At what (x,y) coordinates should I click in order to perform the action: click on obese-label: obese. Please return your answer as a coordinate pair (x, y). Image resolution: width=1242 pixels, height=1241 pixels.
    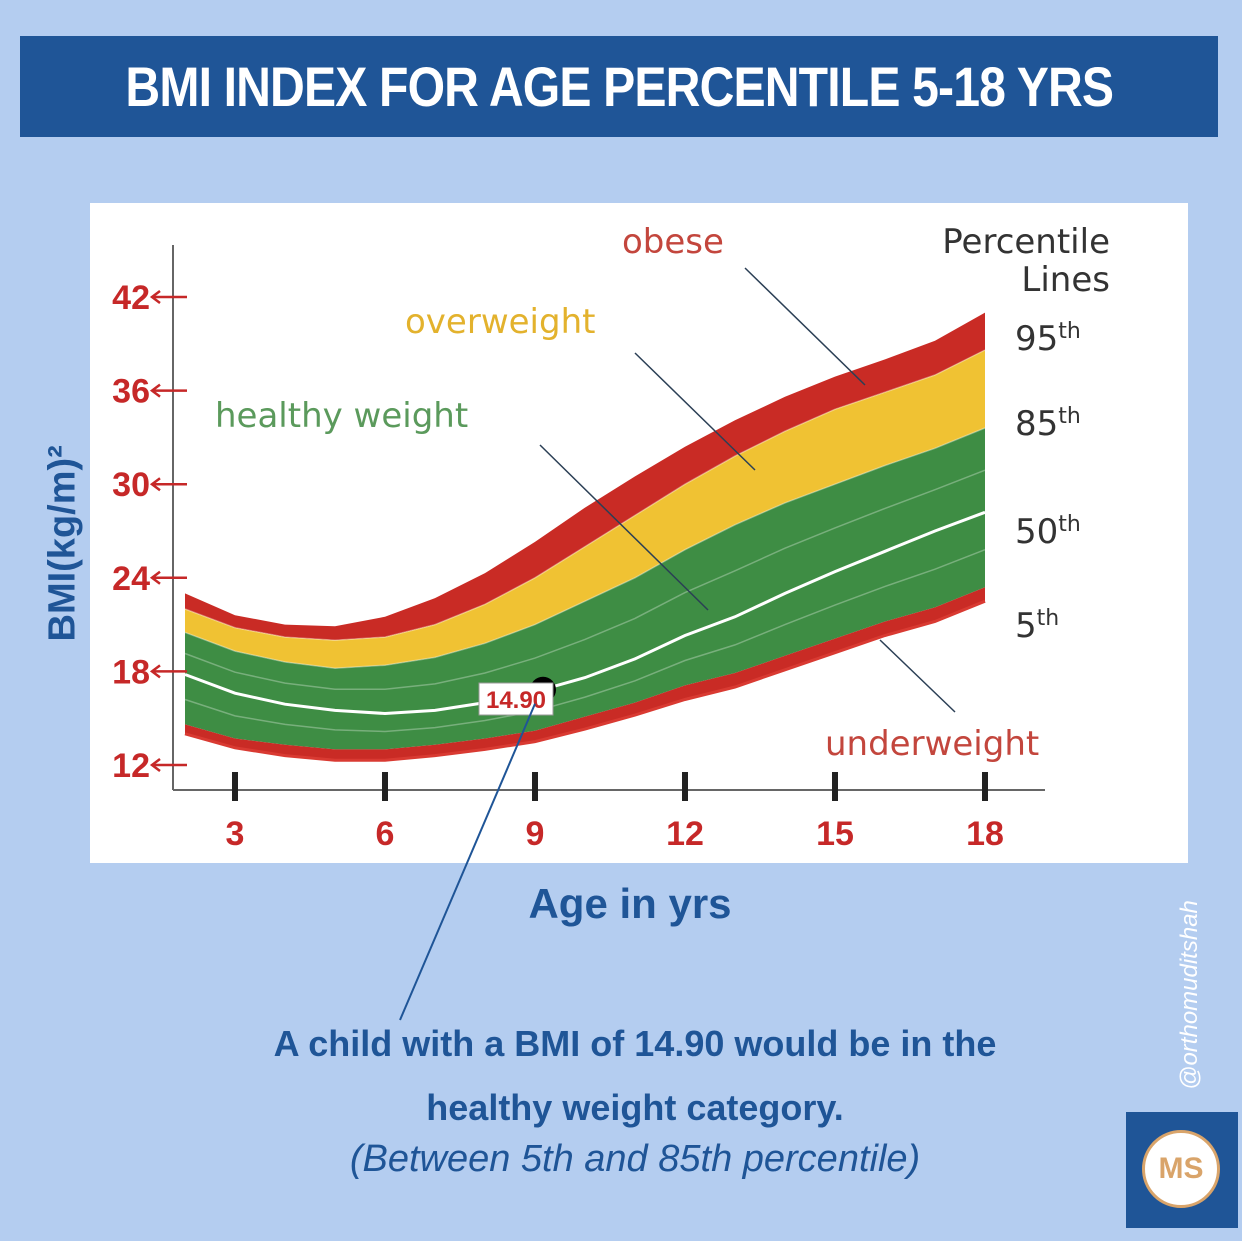
    Looking at the image, I should click on (673, 242).